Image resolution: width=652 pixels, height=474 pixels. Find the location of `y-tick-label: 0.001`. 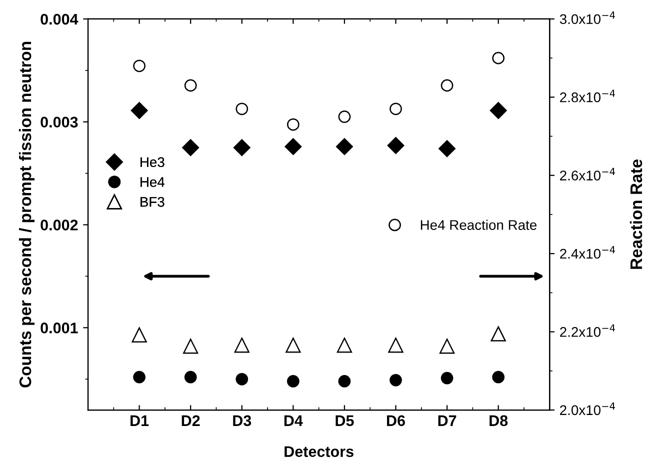

y-tick-label: 0.001 is located at coordinates (59, 328).